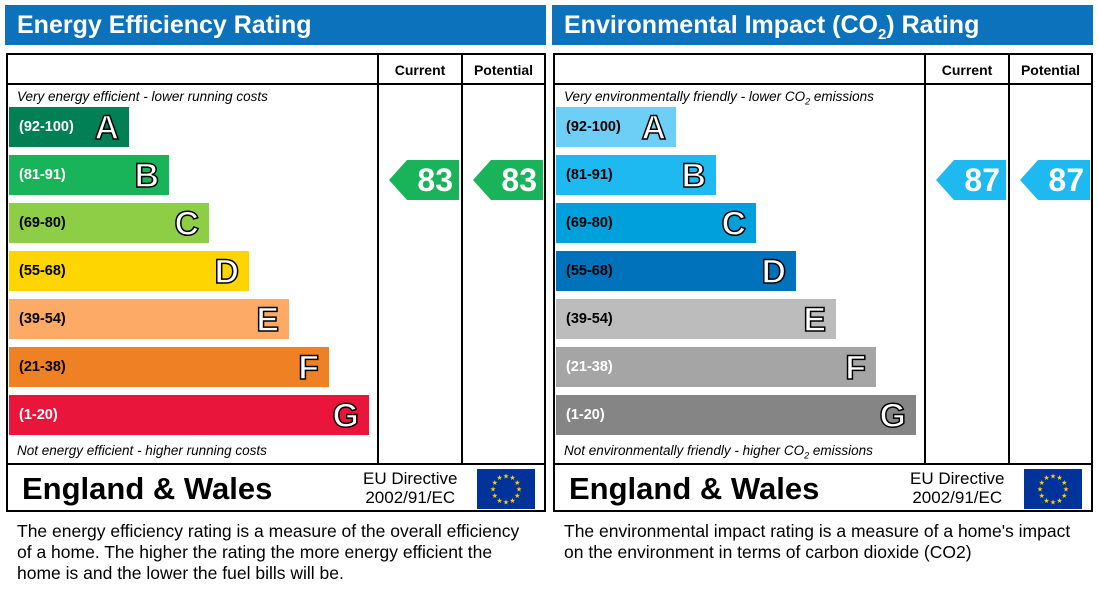  I want to click on bottom-note: Not environmentally friendly - higher CO, so click(684, 450).